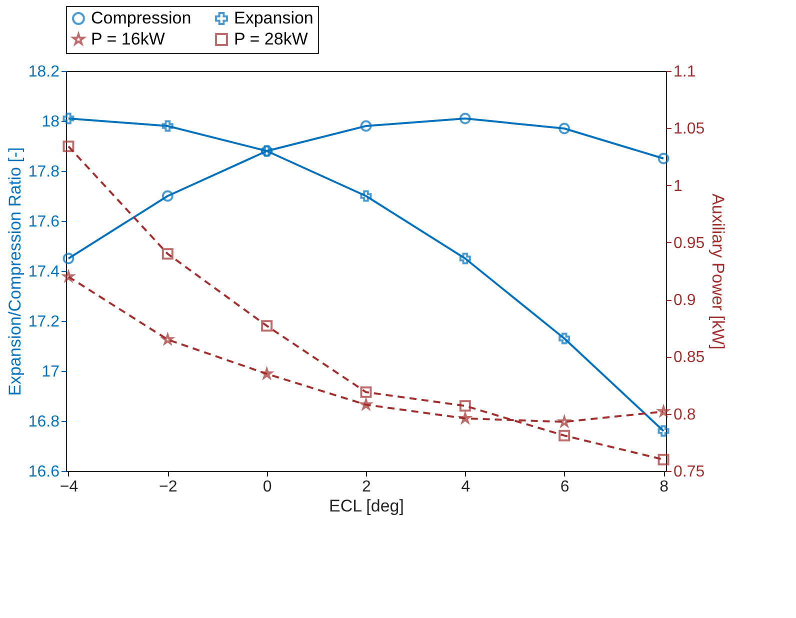 Image resolution: width=796 pixels, height=618 pixels. Describe the element at coordinates (664, 487) in the screenshot. I see `x-tick-label: 8` at that location.